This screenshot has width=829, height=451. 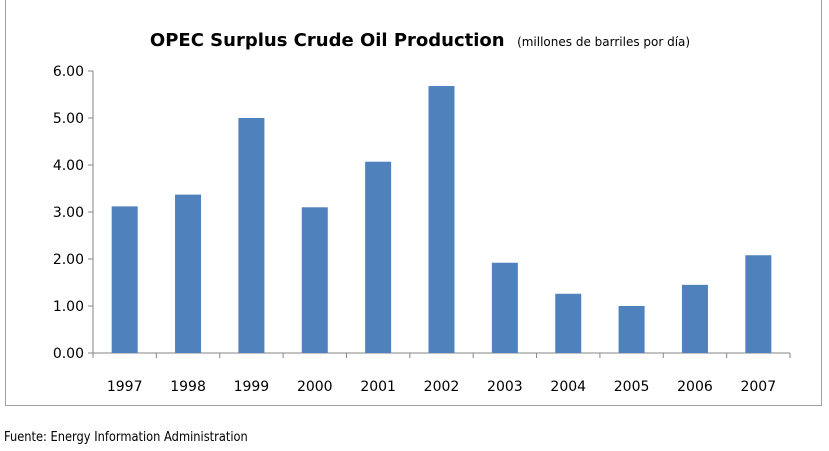 I want to click on y-tick-label: 4.00, so click(x=68, y=166).